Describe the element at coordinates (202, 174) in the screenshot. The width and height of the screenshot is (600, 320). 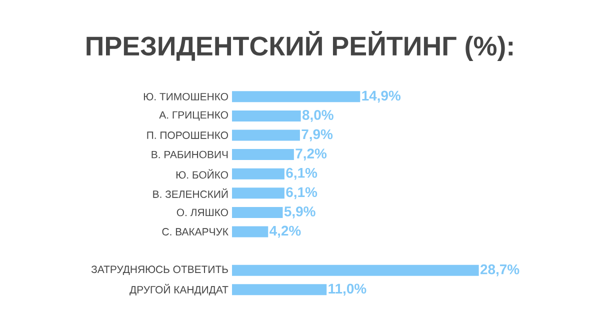
I see `y-tick-label: Ю. БОЙКО` at that location.